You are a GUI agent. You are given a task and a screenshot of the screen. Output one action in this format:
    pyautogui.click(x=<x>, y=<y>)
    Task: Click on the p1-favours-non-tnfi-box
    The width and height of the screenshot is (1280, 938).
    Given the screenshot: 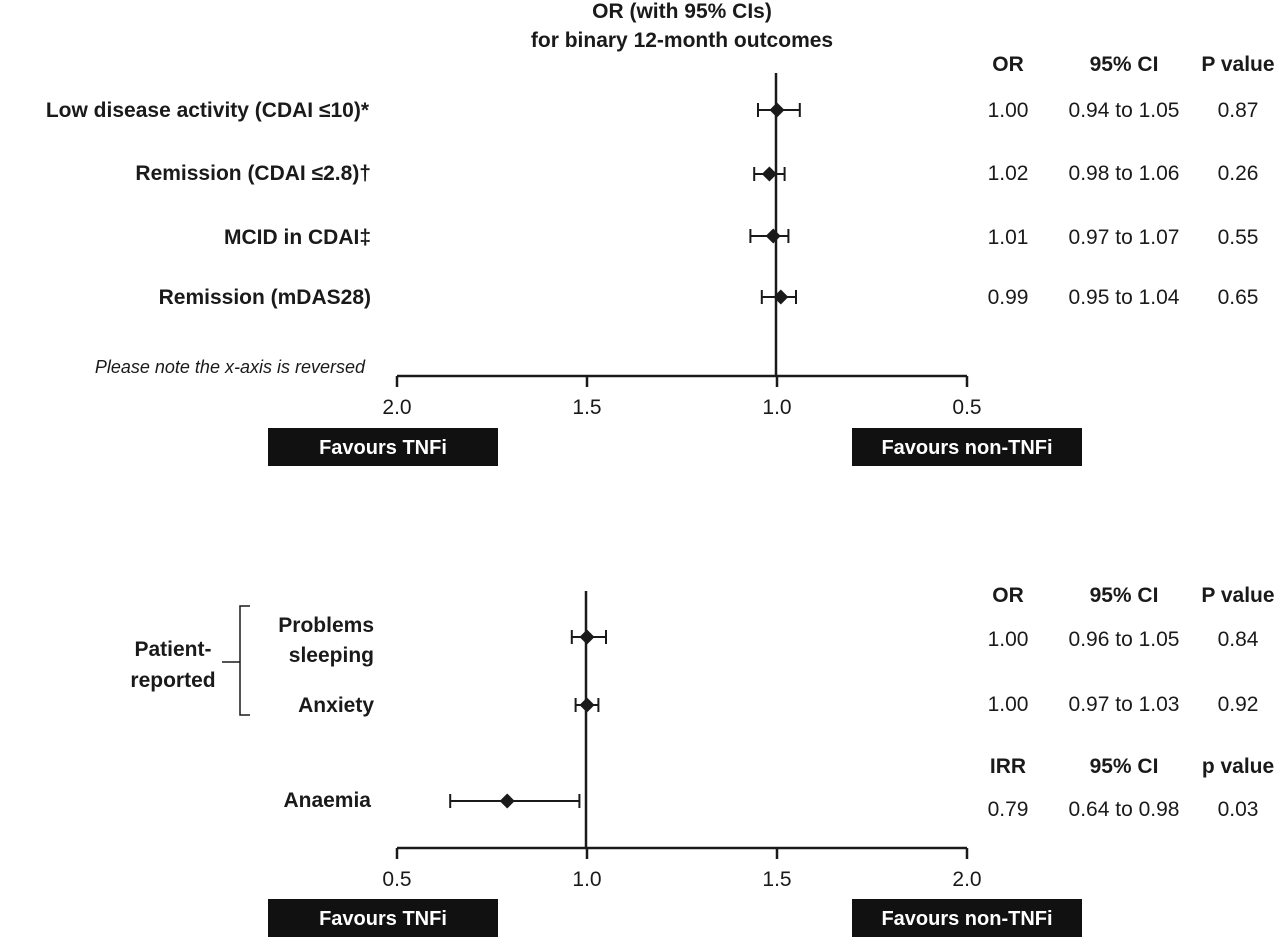 What is the action you would take?
    pyautogui.click(x=967, y=447)
    